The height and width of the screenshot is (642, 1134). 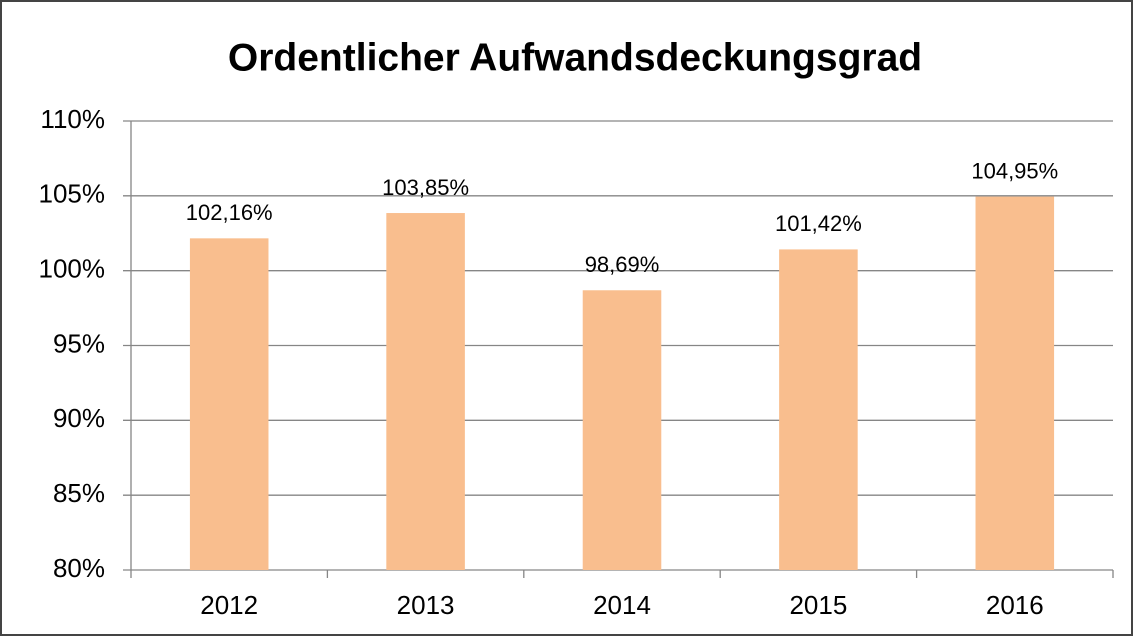 I want to click on data-label: 104,95%, so click(x=1014, y=170).